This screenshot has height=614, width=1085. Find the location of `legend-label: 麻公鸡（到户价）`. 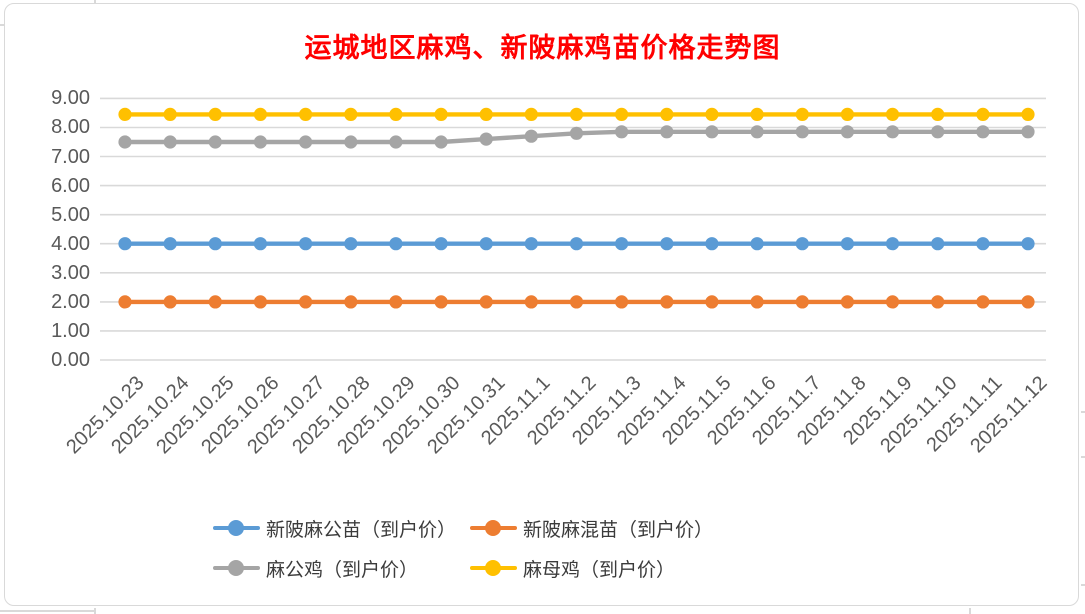

legend-label: 麻公鸡（到户价） is located at coordinates (342, 570).